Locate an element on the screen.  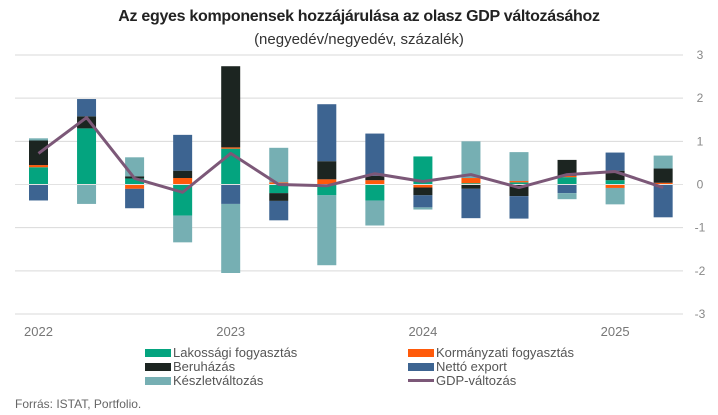
x-tick-label: 2022 is located at coordinates (38, 331).